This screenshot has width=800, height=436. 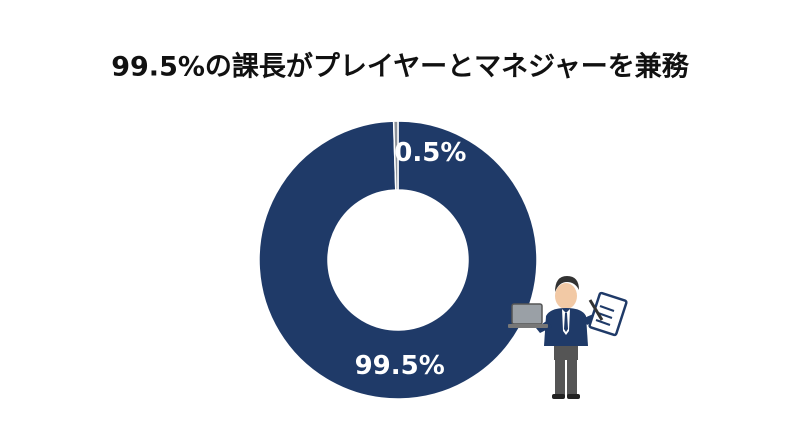 What do you see at coordinates (430, 153) in the screenshot?
I see `value-label: 0.5%` at bounding box center [430, 153].